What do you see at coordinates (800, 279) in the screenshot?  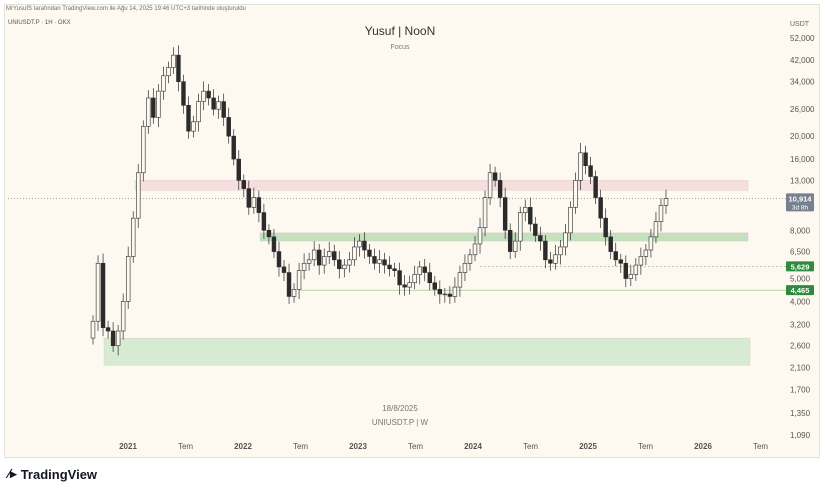 I see `y-tick-label: 5,000` at bounding box center [800, 279].